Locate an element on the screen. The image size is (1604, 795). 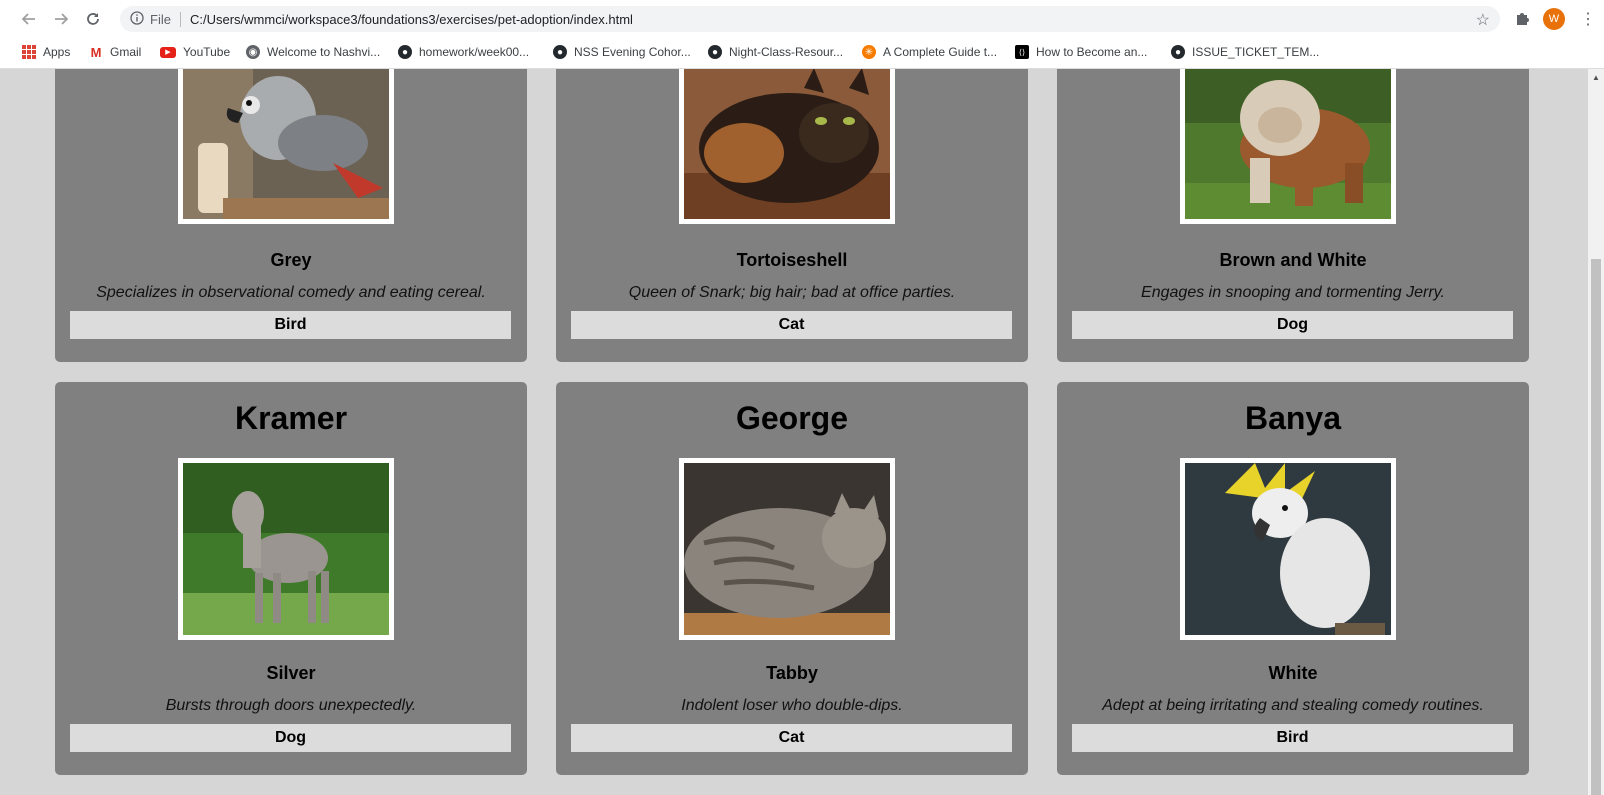
web-icon: ◉ is located at coordinates (253, 52).